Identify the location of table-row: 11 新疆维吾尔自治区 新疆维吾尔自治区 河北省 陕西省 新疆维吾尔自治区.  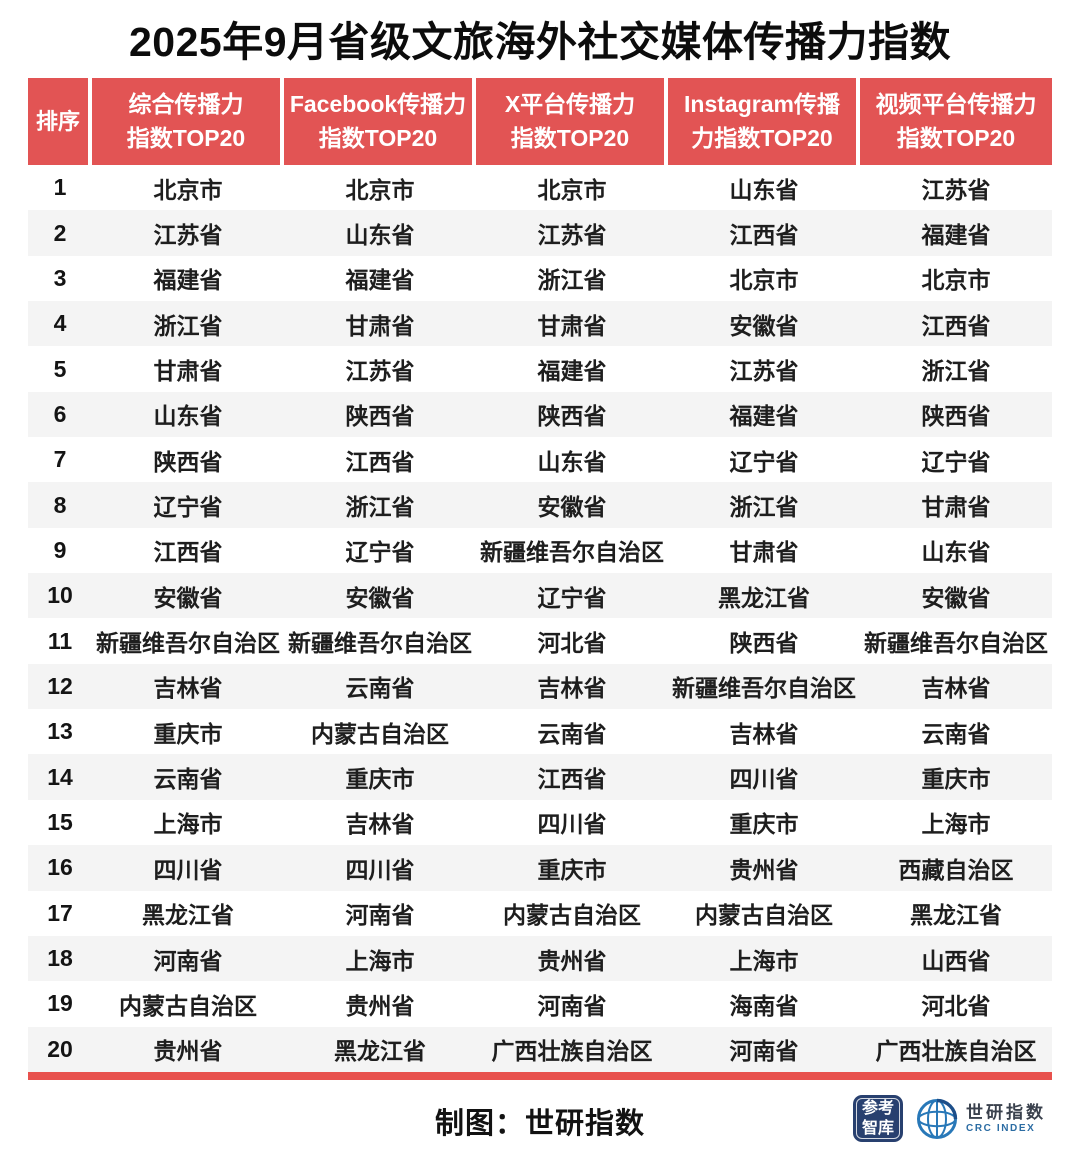
(540, 640).